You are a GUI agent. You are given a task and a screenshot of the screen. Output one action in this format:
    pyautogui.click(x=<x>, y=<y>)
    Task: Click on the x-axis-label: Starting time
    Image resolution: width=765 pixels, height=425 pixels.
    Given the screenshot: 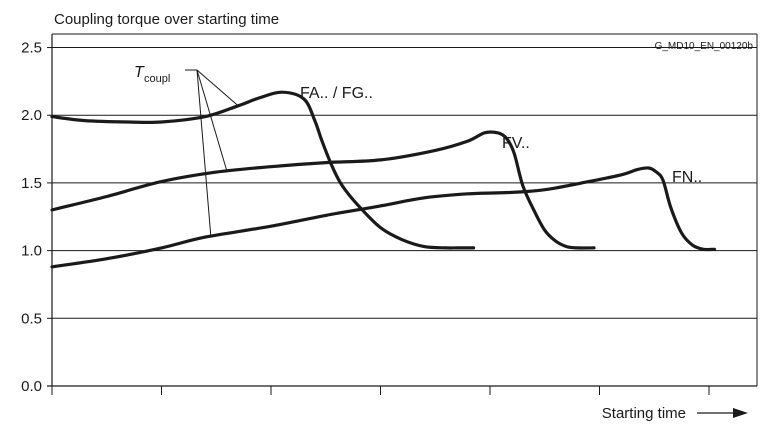 What is the action you would take?
    pyautogui.click(x=644, y=413)
    